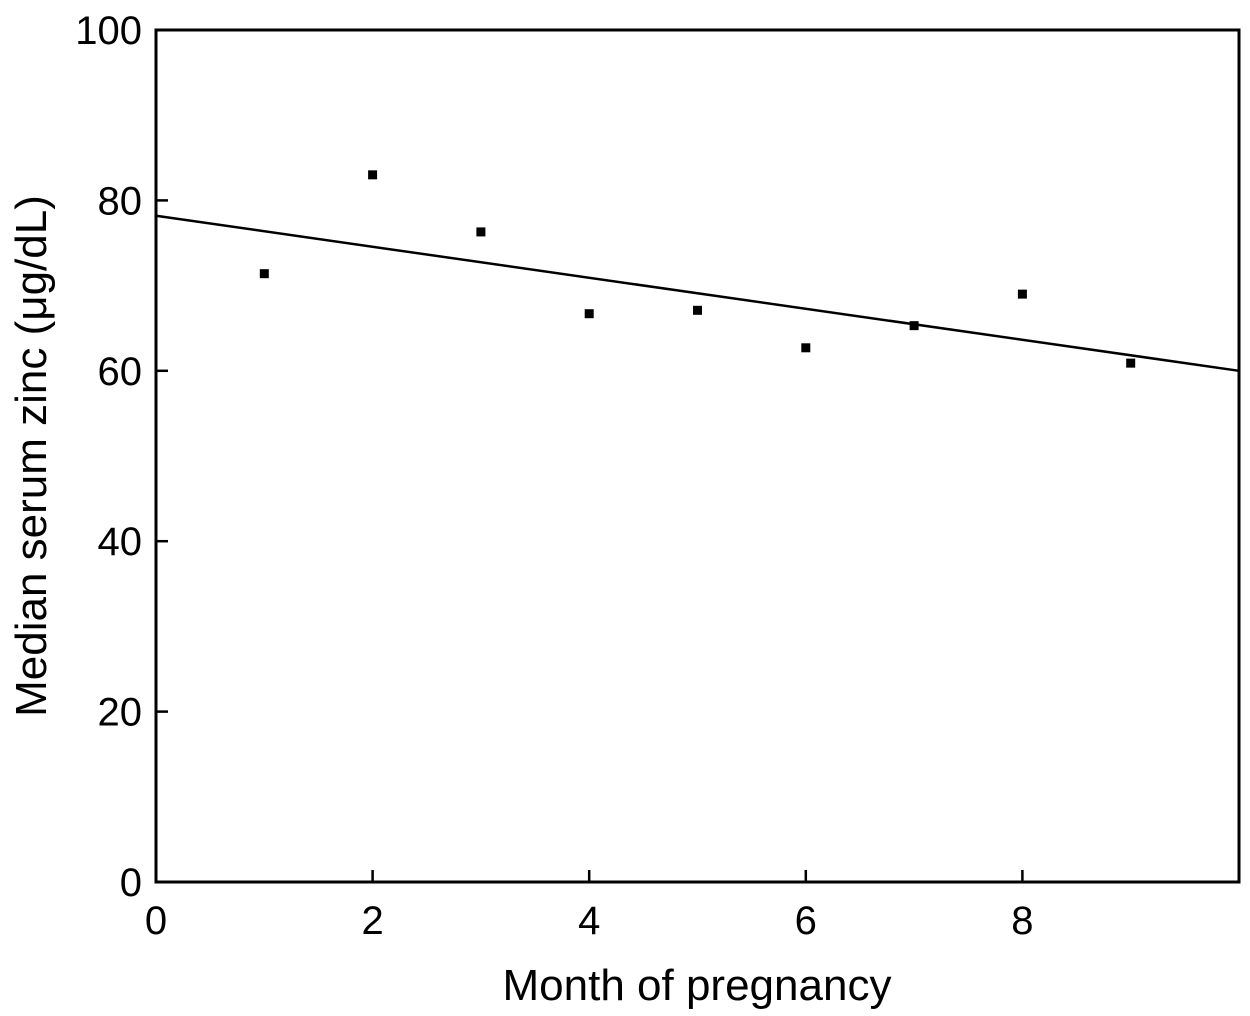 This screenshot has height=1016, width=1250. I want to click on x-tick-label: 6, so click(806, 921).